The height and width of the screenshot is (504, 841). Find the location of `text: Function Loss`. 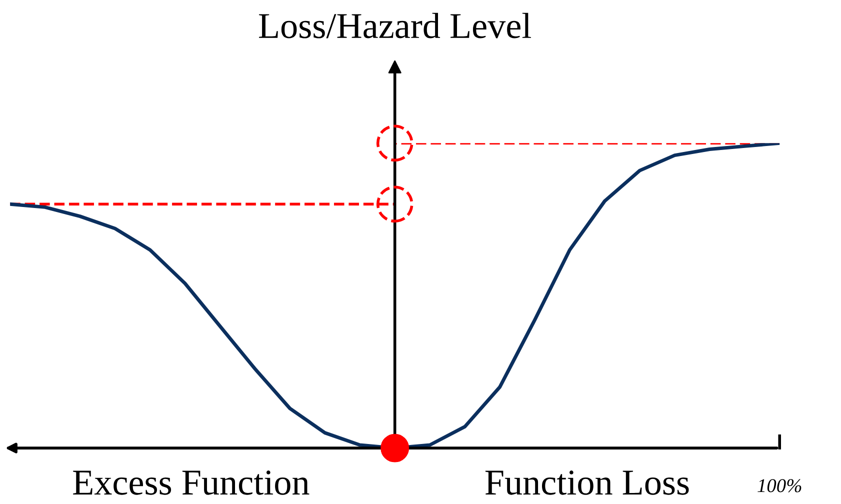

text: Function Loss is located at coordinates (587, 482).